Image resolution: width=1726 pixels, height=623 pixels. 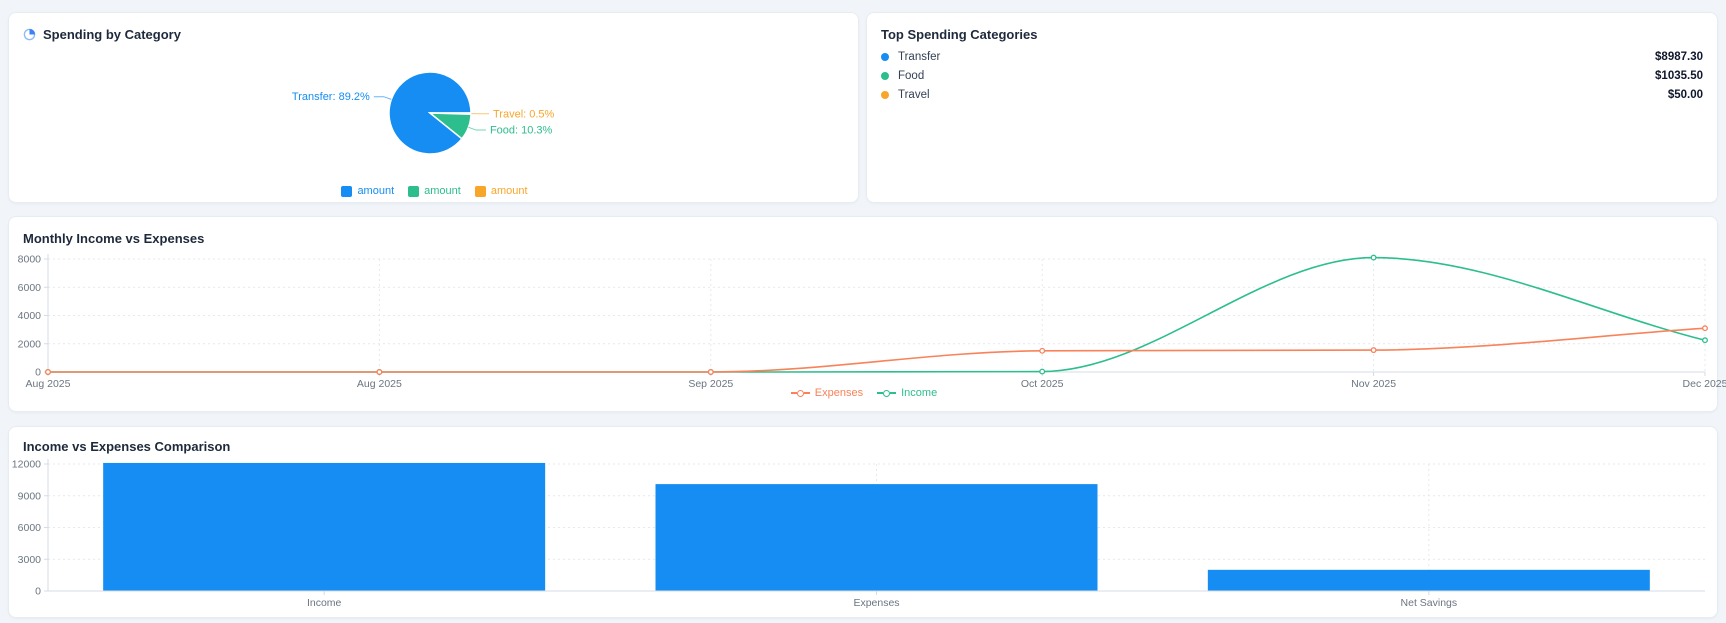 What do you see at coordinates (1679, 56) in the screenshot?
I see `category-amount: $8987.30` at bounding box center [1679, 56].